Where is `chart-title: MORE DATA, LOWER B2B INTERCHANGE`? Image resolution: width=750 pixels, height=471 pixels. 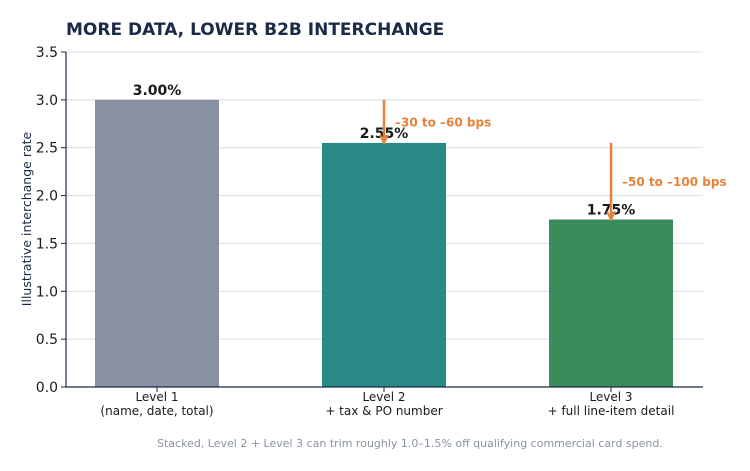 chart-title: MORE DATA, LOWER B2B INTERCHANGE is located at coordinates (255, 30).